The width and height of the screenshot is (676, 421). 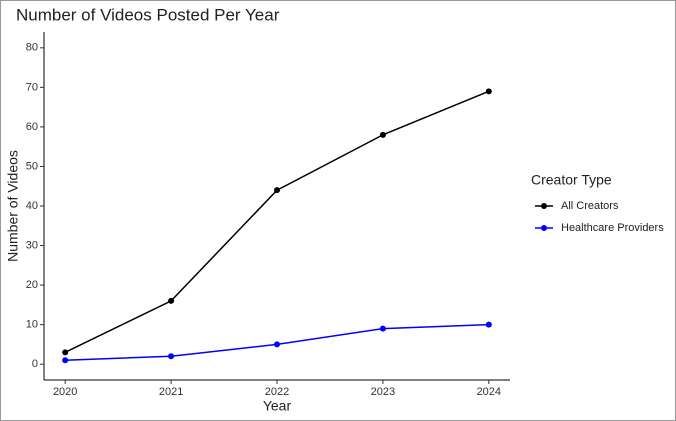 What do you see at coordinates (32, 285) in the screenshot?
I see `y-tick-label: 20` at bounding box center [32, 285].